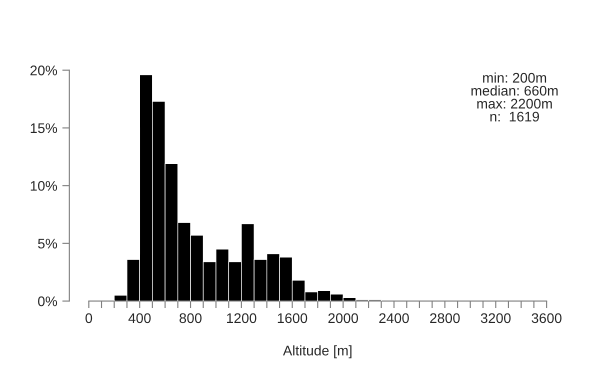 Image resolution: width=600 pixels, height=390 pixels. I want to click on x-tick-label: 3200, so click(495, 318).